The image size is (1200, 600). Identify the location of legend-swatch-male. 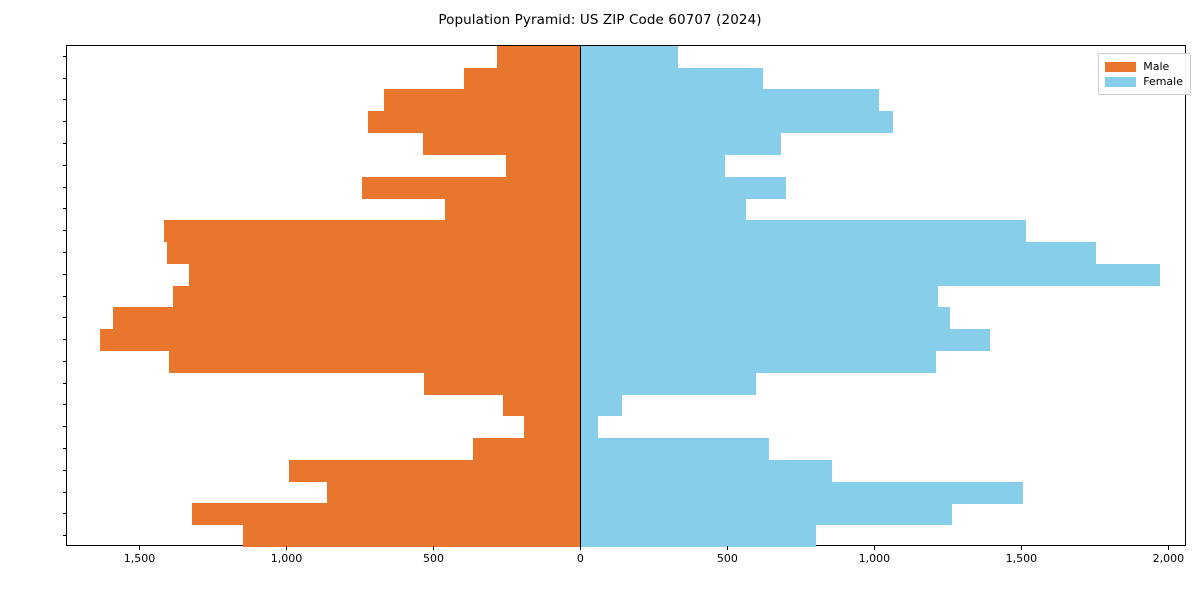
(1121, 66).